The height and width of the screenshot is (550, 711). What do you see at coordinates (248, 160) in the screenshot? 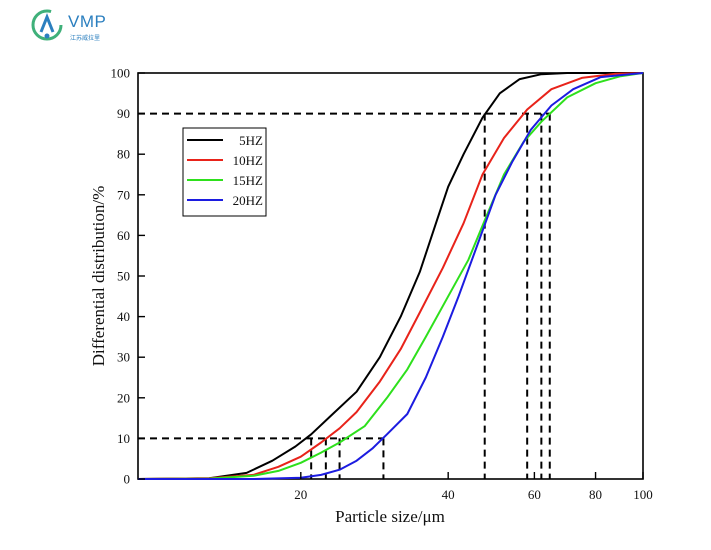
I see `legend-label-10hz: 10HZ` at bounding box center [248, 160].